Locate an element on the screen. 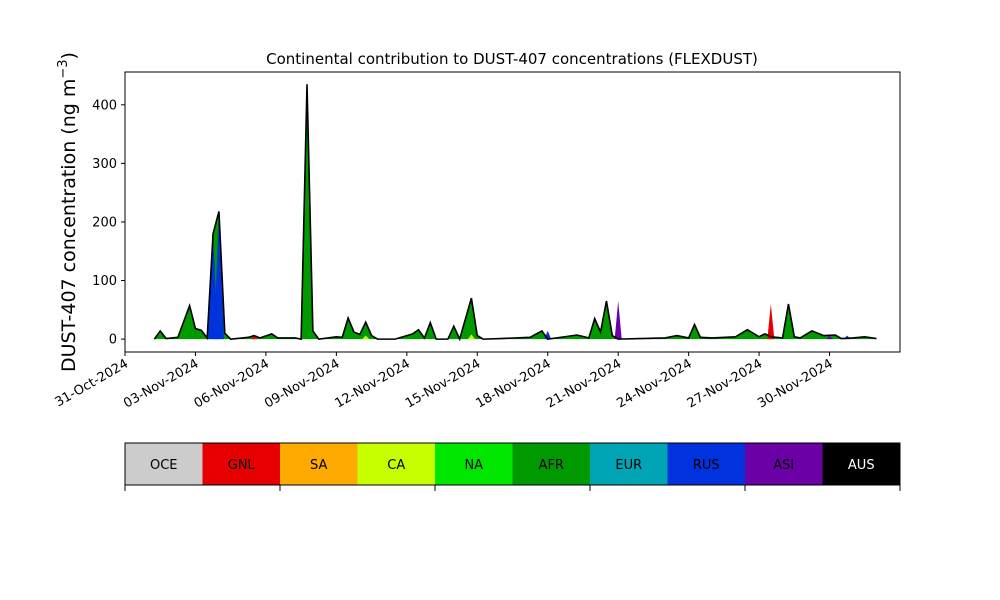 Image resolution: width=1000 pixels, height=600 pixels. legend-label-gnl: GNL is located at coordinates (242, 465).